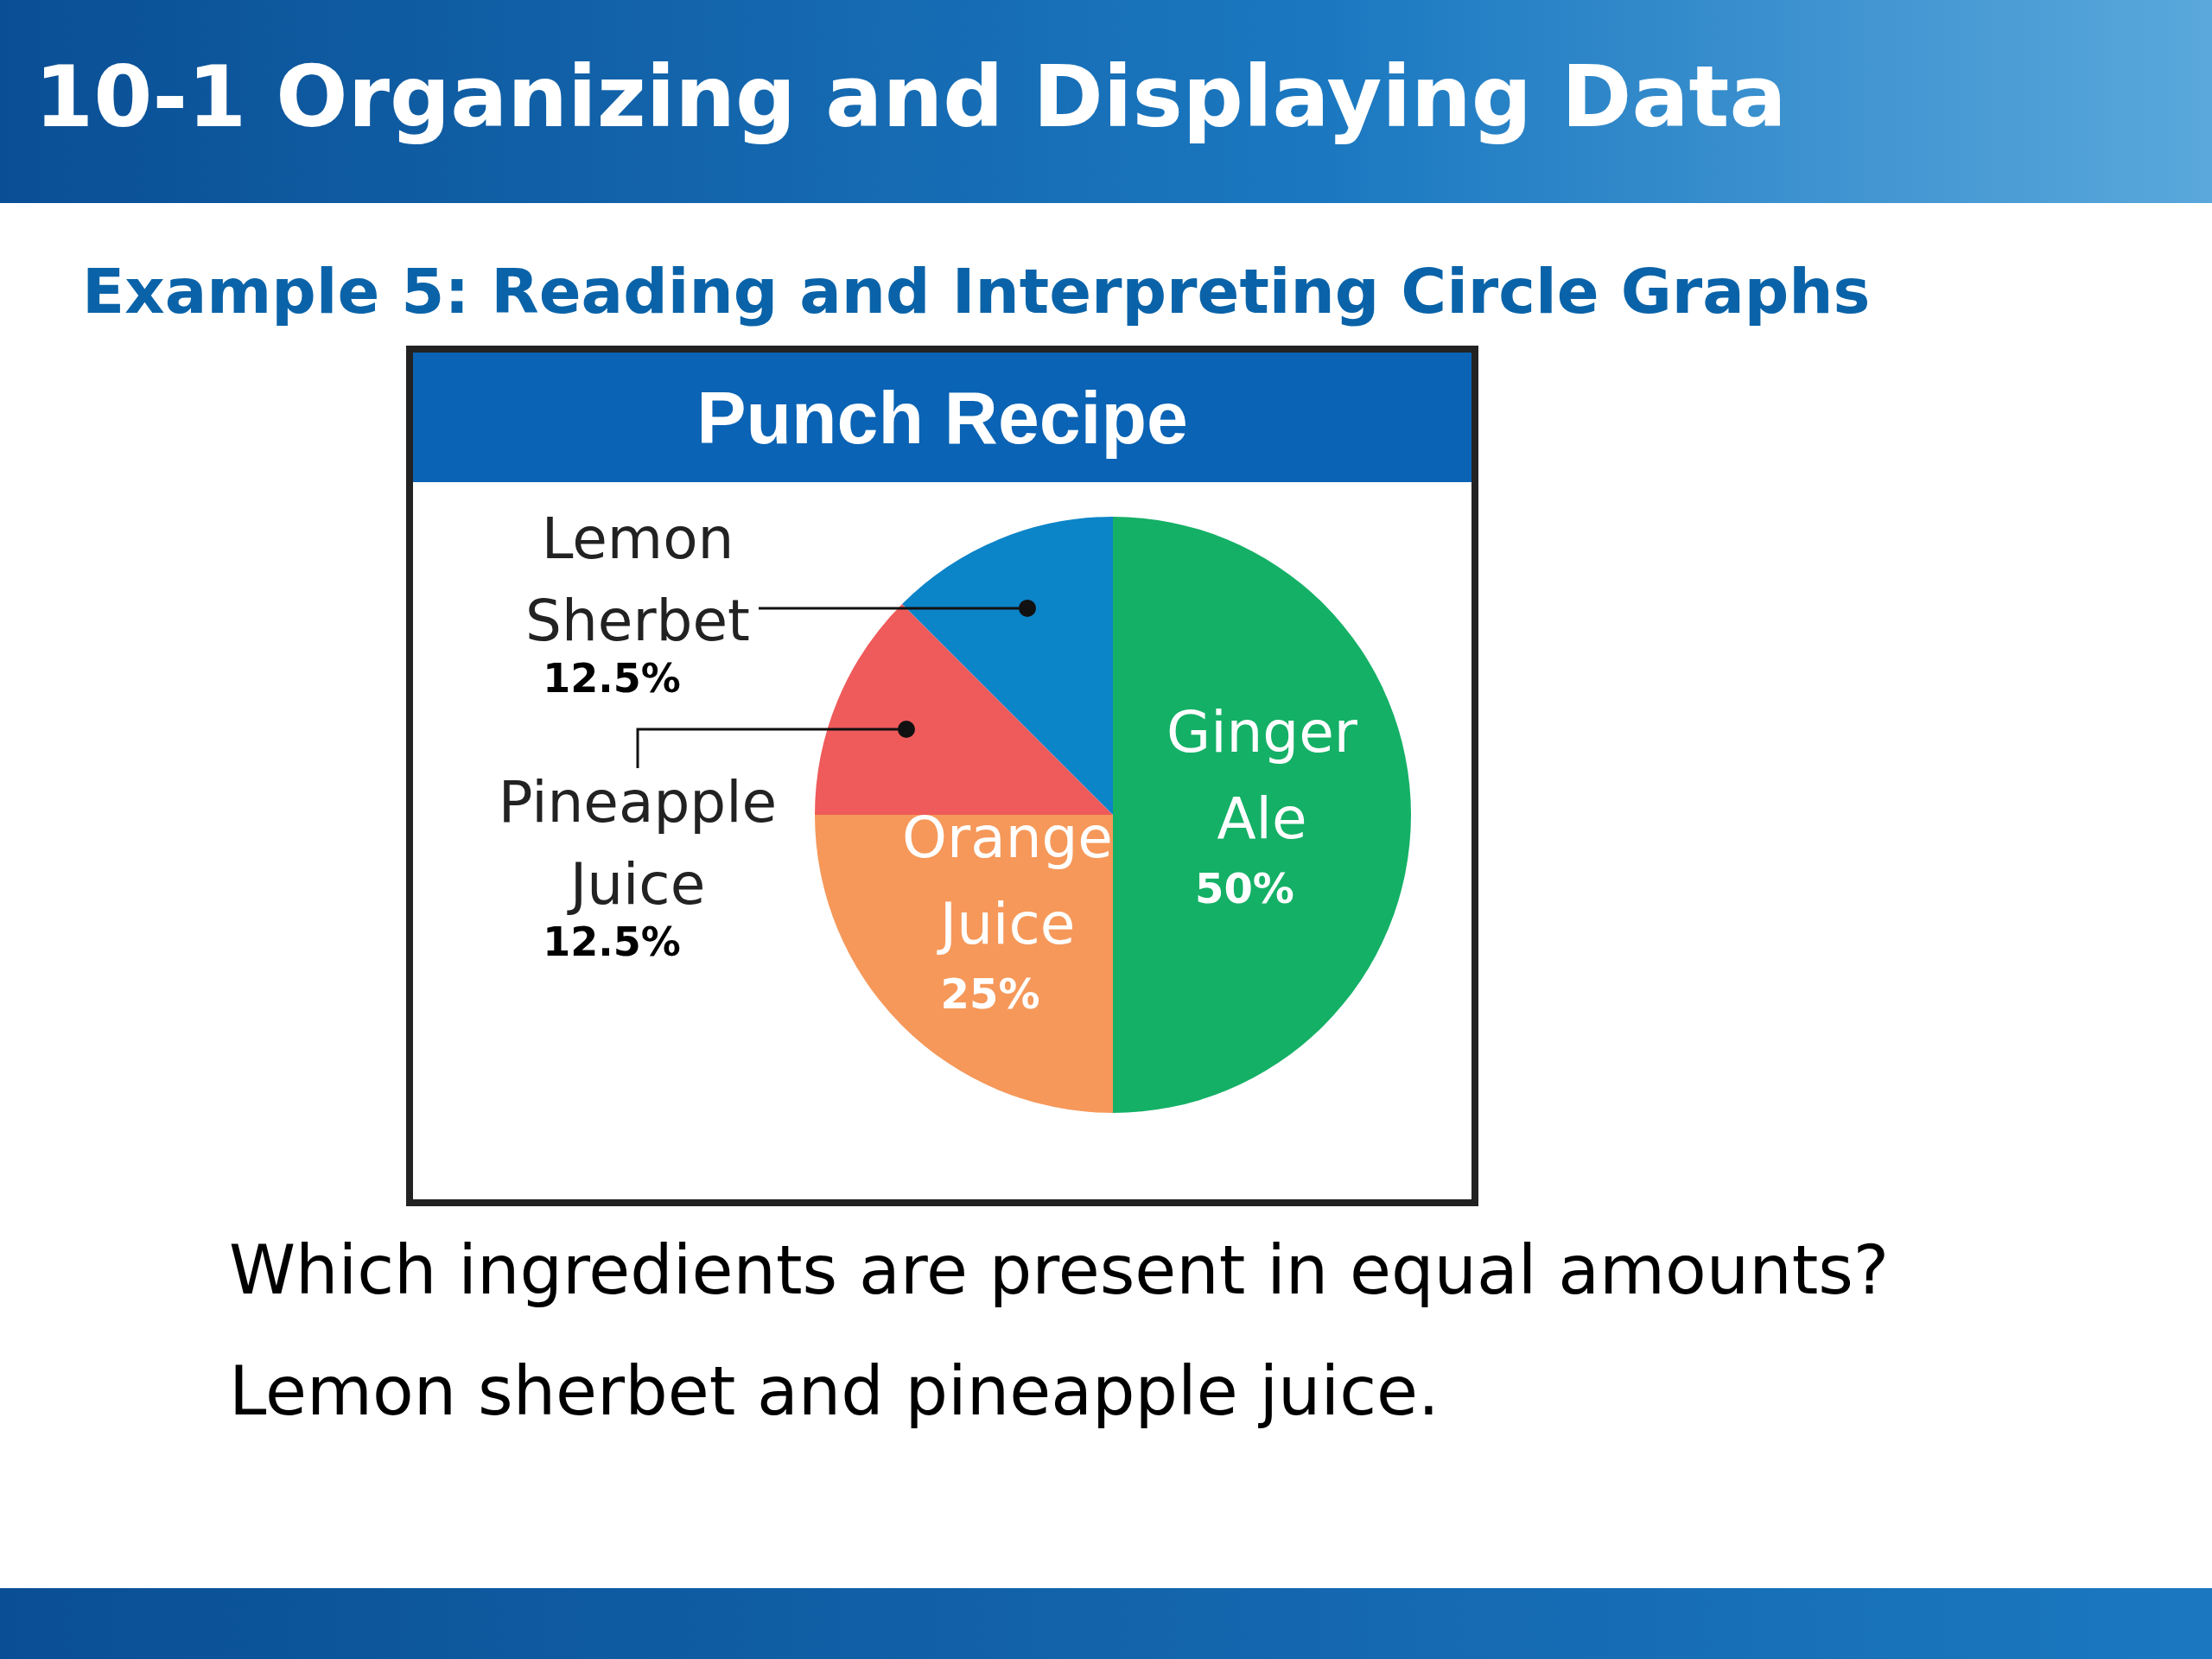 This screenshot has width=2212, height=1659. What do you see at coordinates (1262, 776) in the screenshot?
I see `slice-label: Ginger Ale` at bounding box center [1262, 776].